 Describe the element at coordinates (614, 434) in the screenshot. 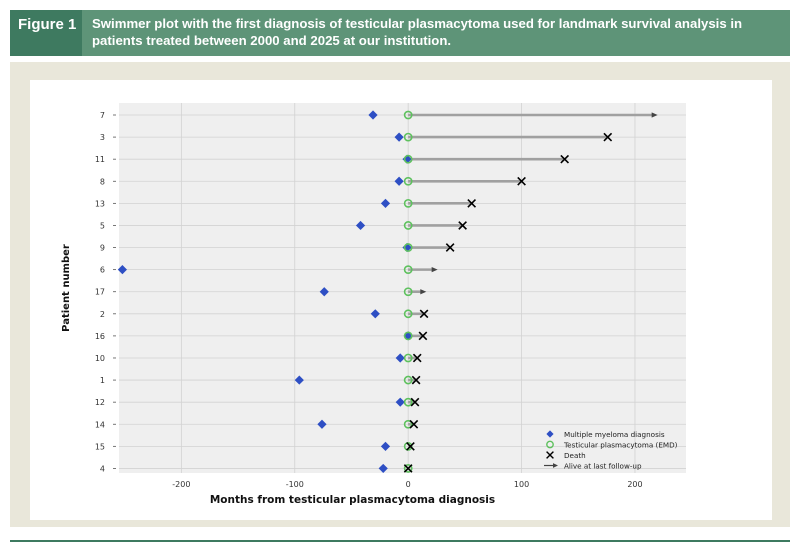

I see `legend-label-myeloma: Multiple myeloma diagnosis` at that location.